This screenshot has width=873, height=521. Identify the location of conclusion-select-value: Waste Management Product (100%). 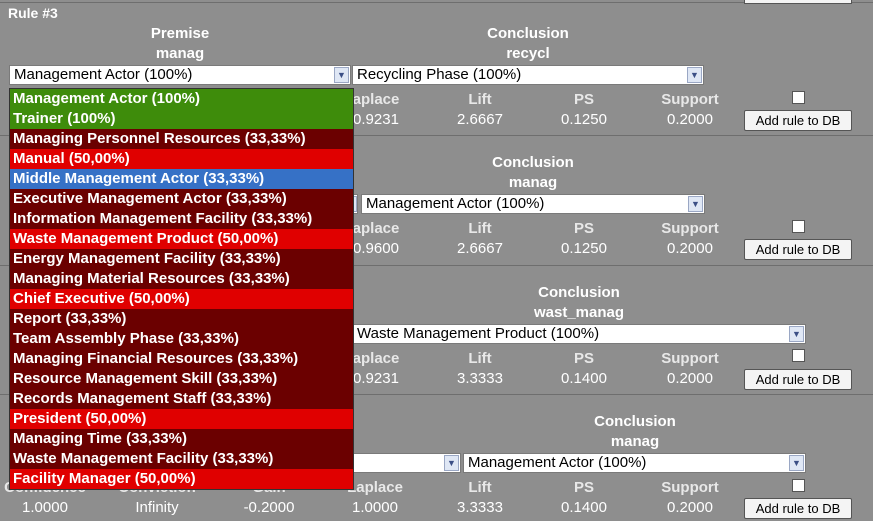
(478, 333).